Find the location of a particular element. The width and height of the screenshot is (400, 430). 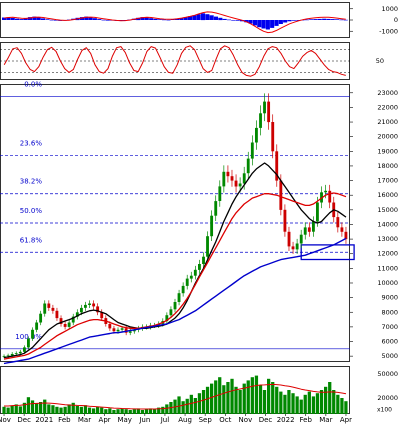

price-y-tick-9: 14000 is located at coordinates (387, 224).